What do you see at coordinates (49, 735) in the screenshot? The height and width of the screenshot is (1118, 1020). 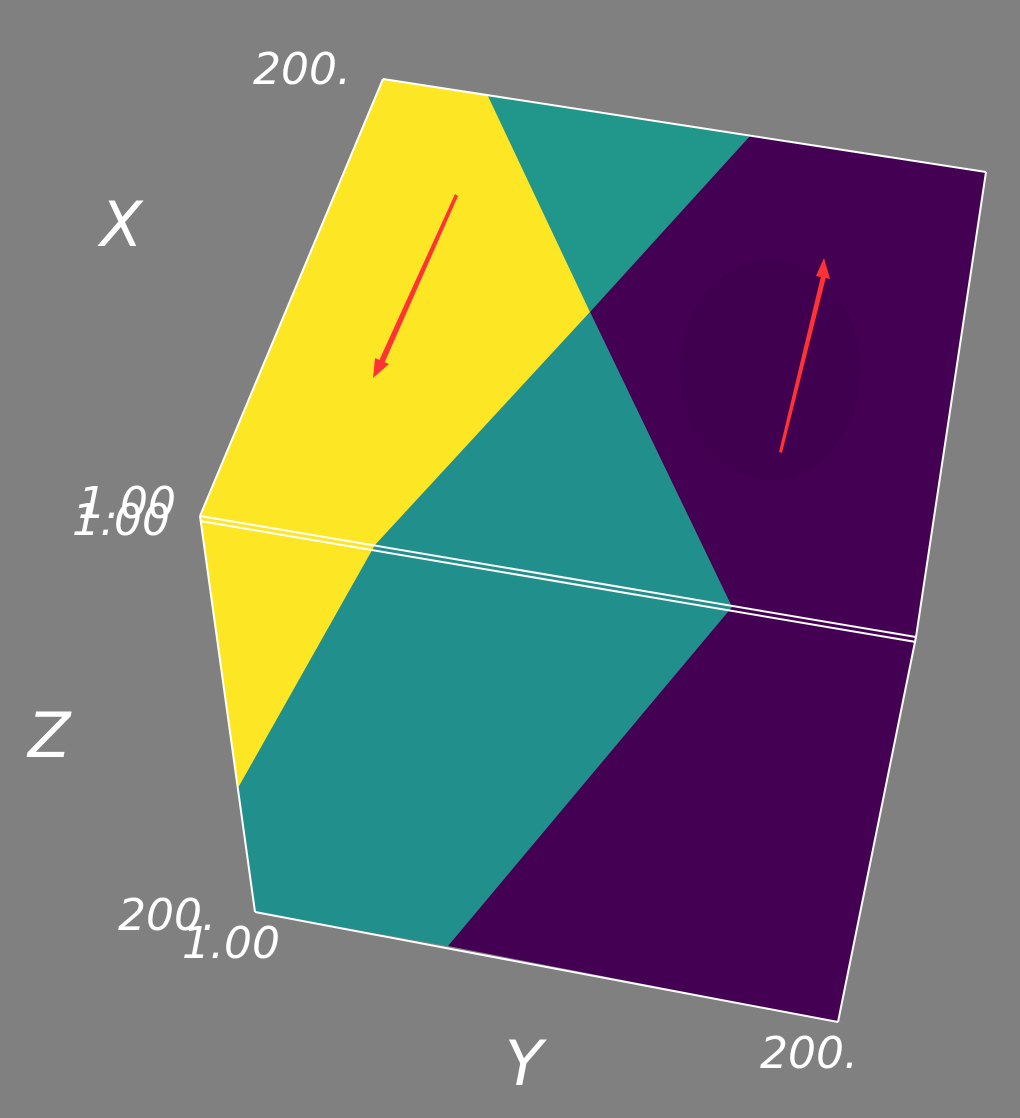 I see `z-axis-label: Z` at bounding box center [49, 735].